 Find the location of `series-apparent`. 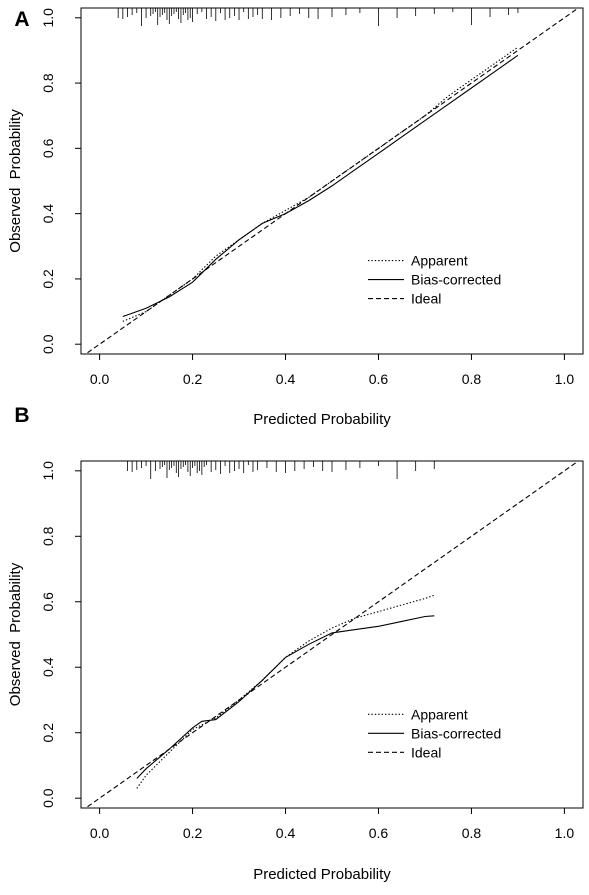

series-apparent is located at coordinates (285, 691).